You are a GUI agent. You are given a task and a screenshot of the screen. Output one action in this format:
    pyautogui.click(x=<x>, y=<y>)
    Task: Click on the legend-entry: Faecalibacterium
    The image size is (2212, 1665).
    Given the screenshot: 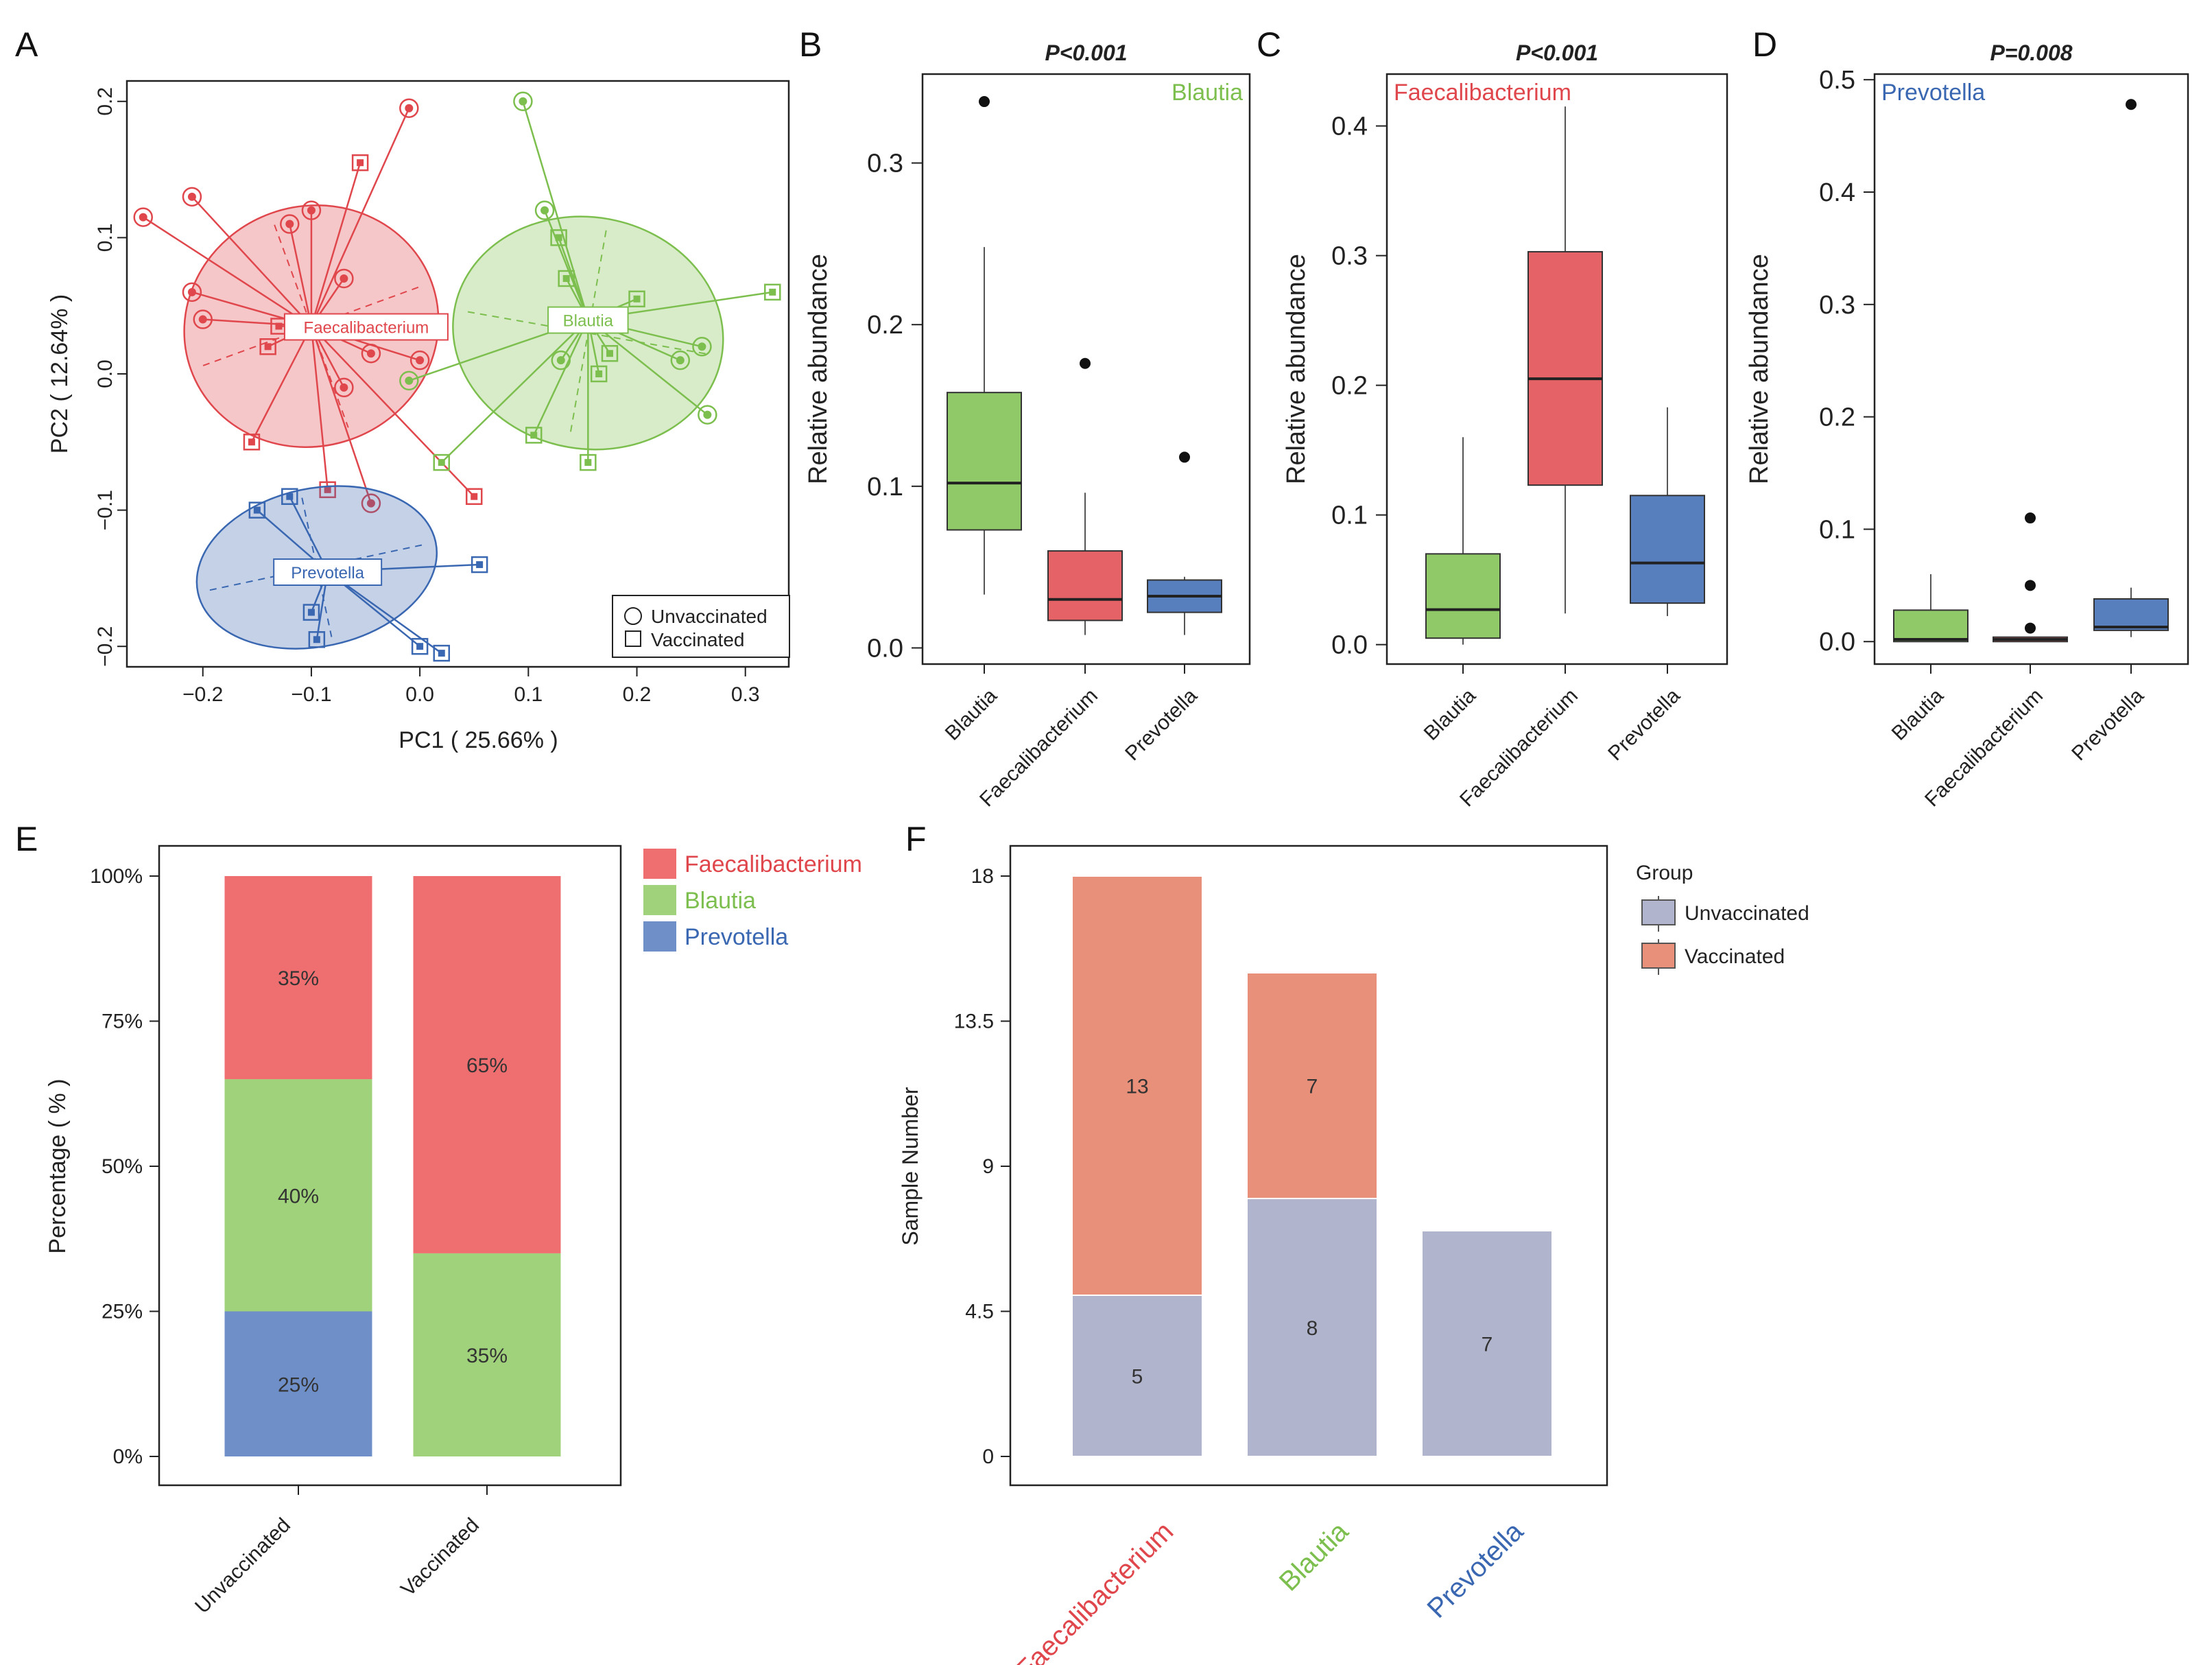 What is the action you would take?
    pyautogui.click(x=773, y=864)
    